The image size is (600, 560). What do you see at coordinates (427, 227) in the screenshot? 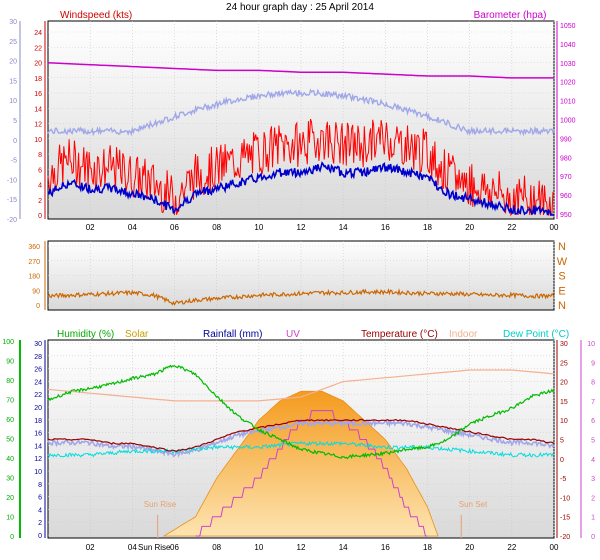
I see `x-tick-label-top: 18` at bounding box center [427, 227].